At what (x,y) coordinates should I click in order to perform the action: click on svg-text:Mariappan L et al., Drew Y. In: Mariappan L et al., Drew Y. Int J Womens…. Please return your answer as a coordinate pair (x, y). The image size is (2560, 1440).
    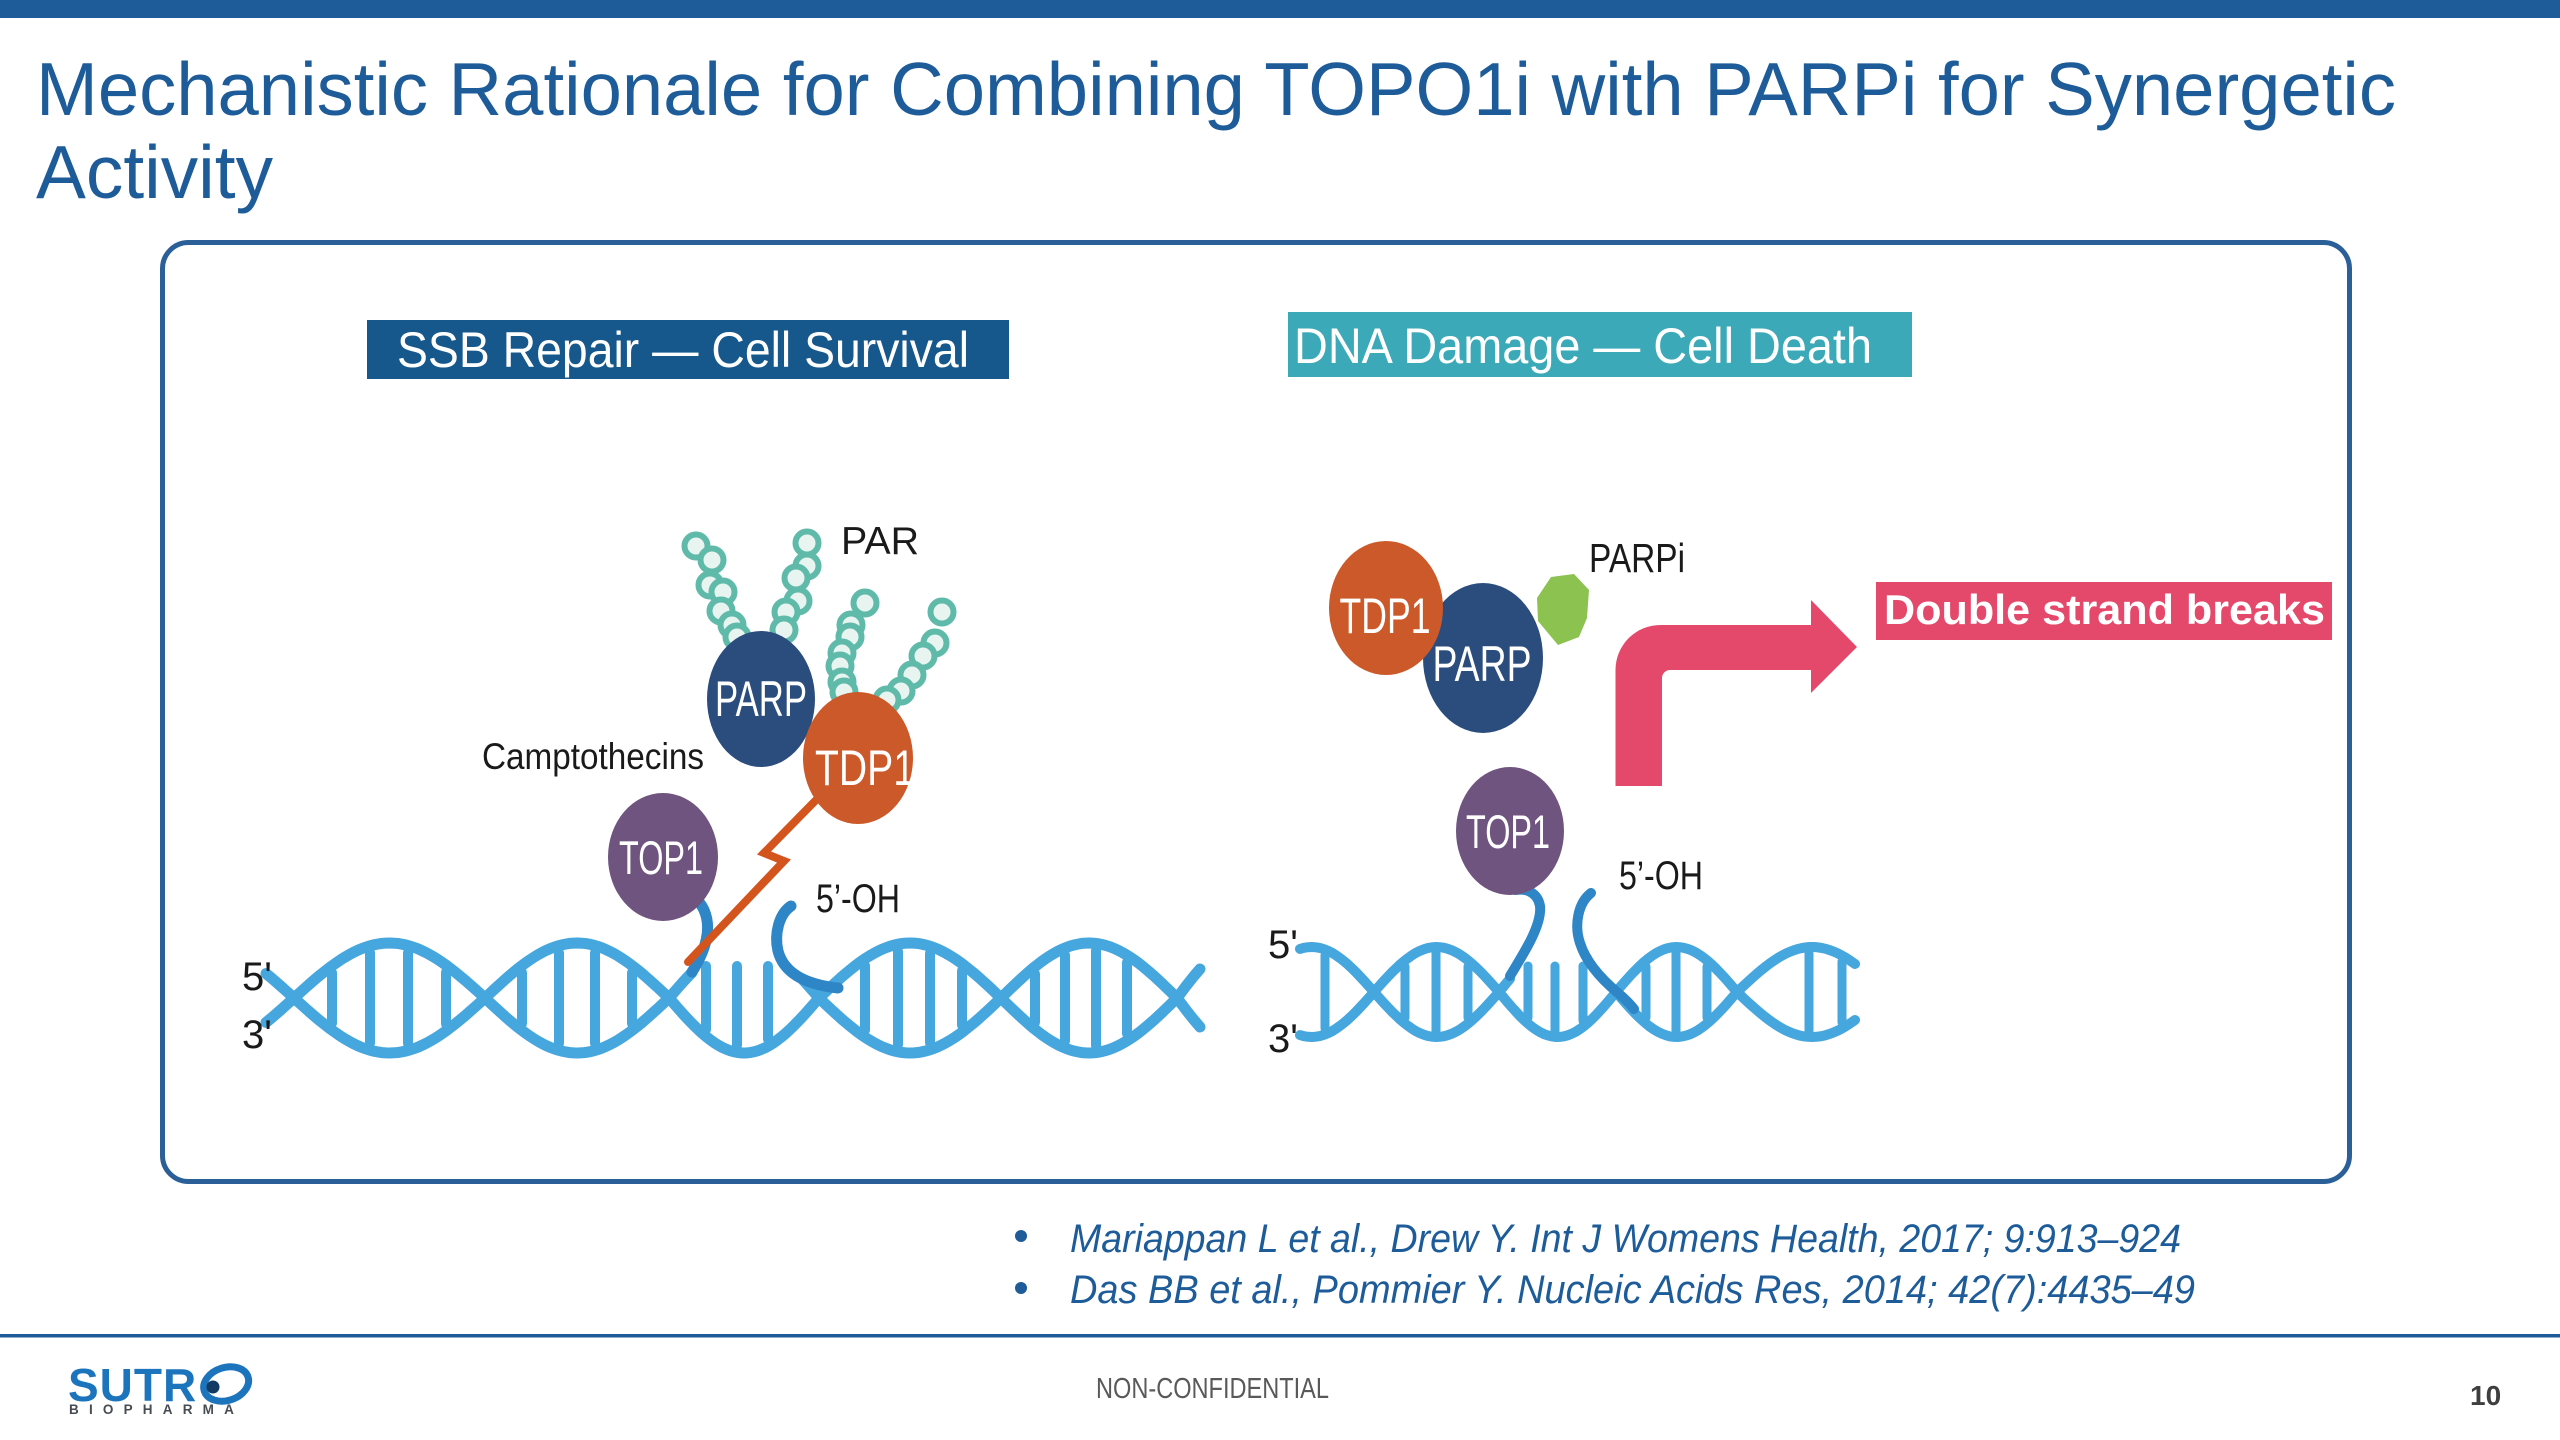
    Looking at the image, I should click on (1625, 1239).